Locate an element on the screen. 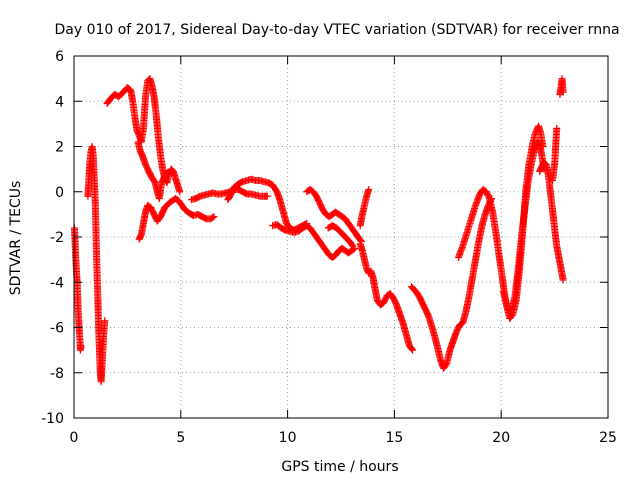  y-tick-label: 2 is located at coordinates (59, 148).